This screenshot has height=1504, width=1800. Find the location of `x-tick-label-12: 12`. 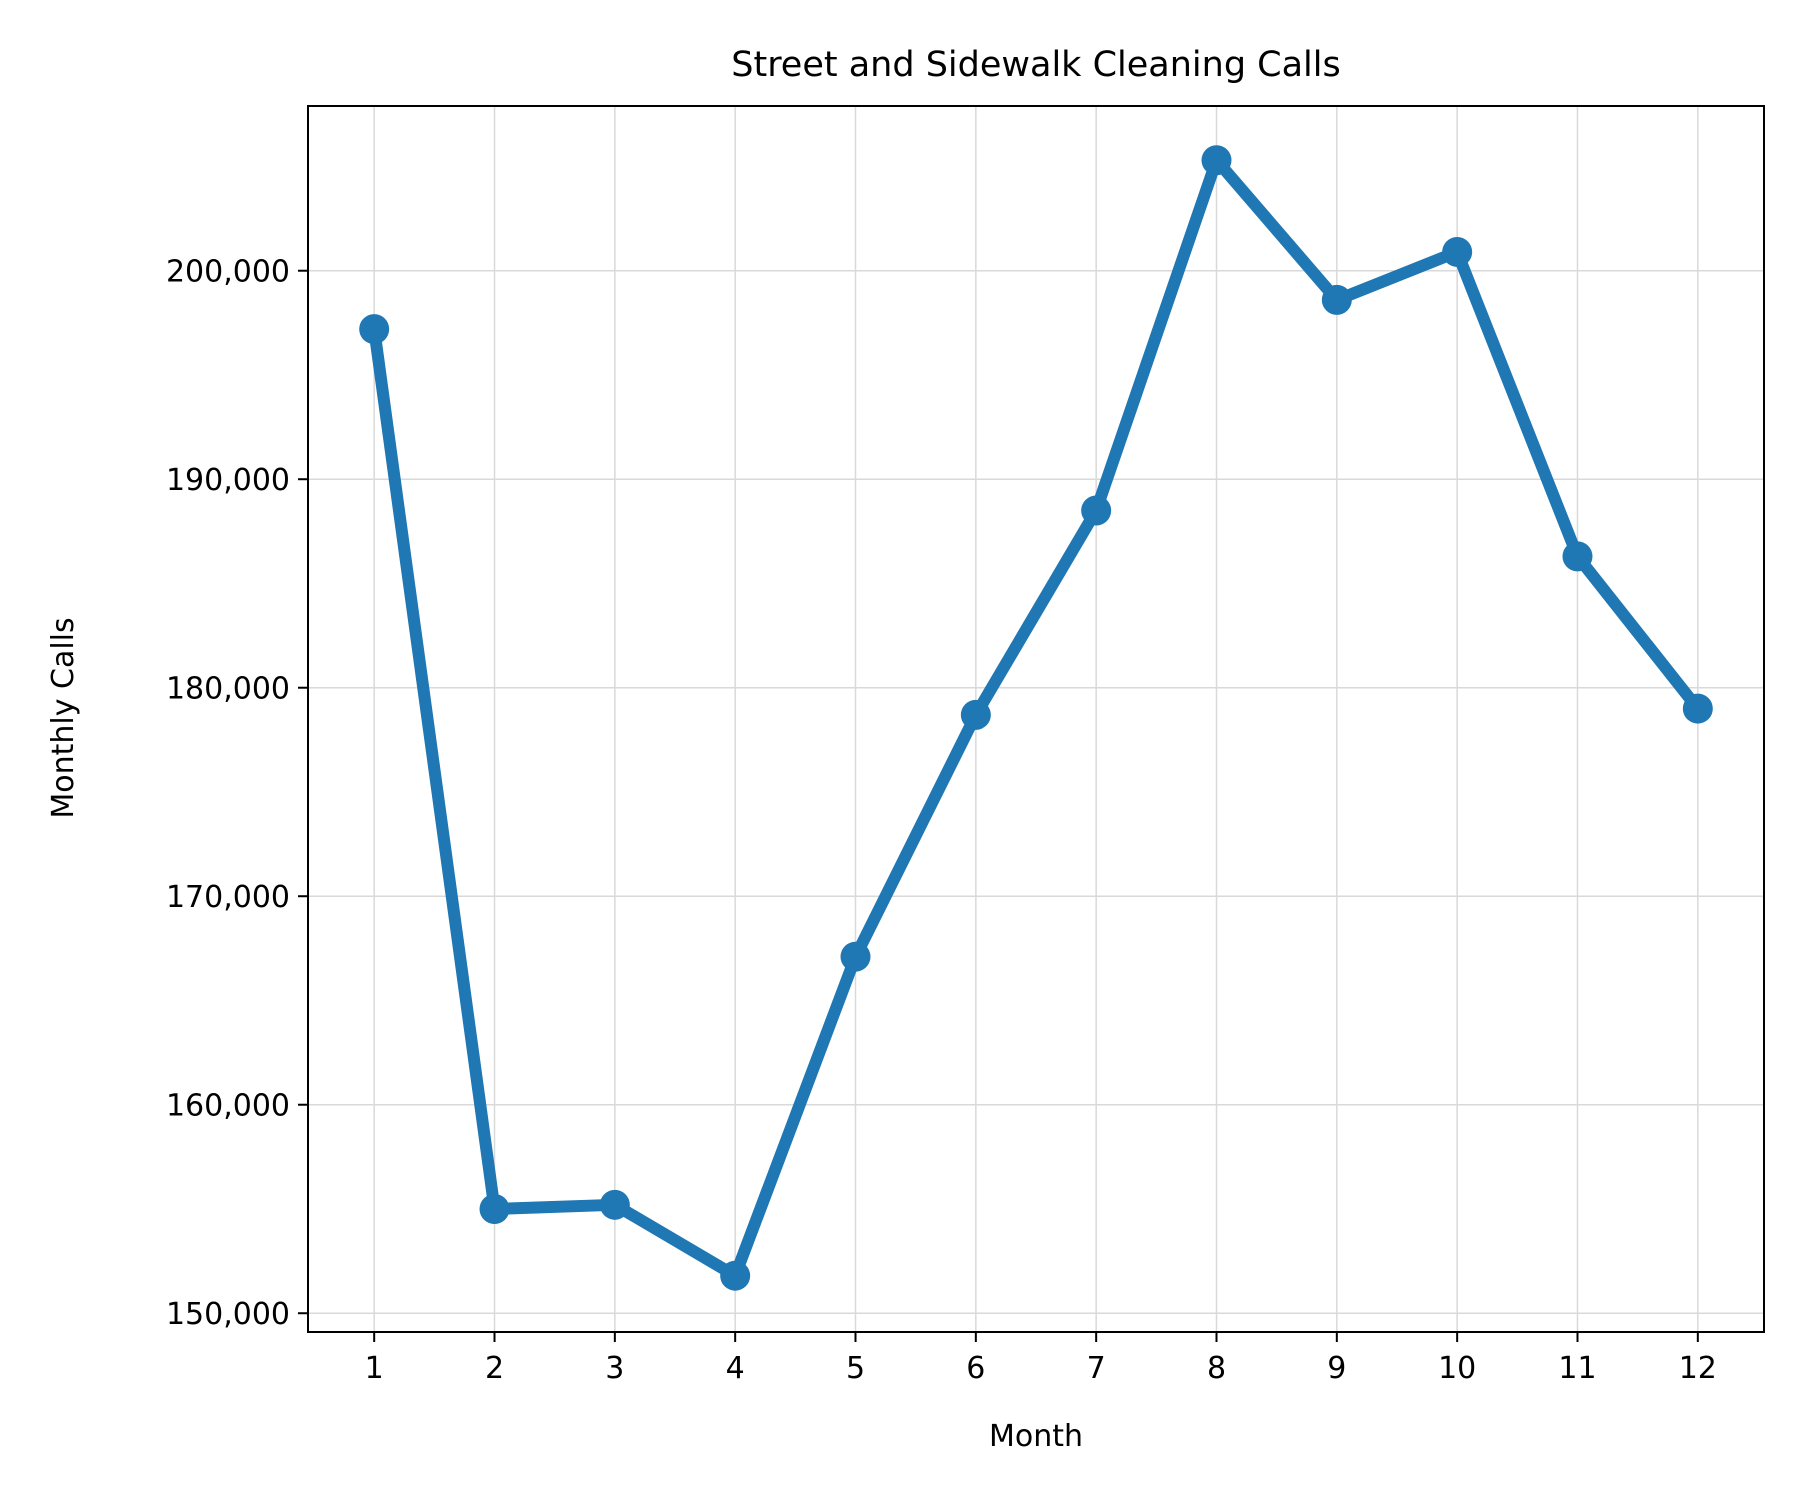

x-tick-label-12: 12 is located at coordinates (1698, 1368).